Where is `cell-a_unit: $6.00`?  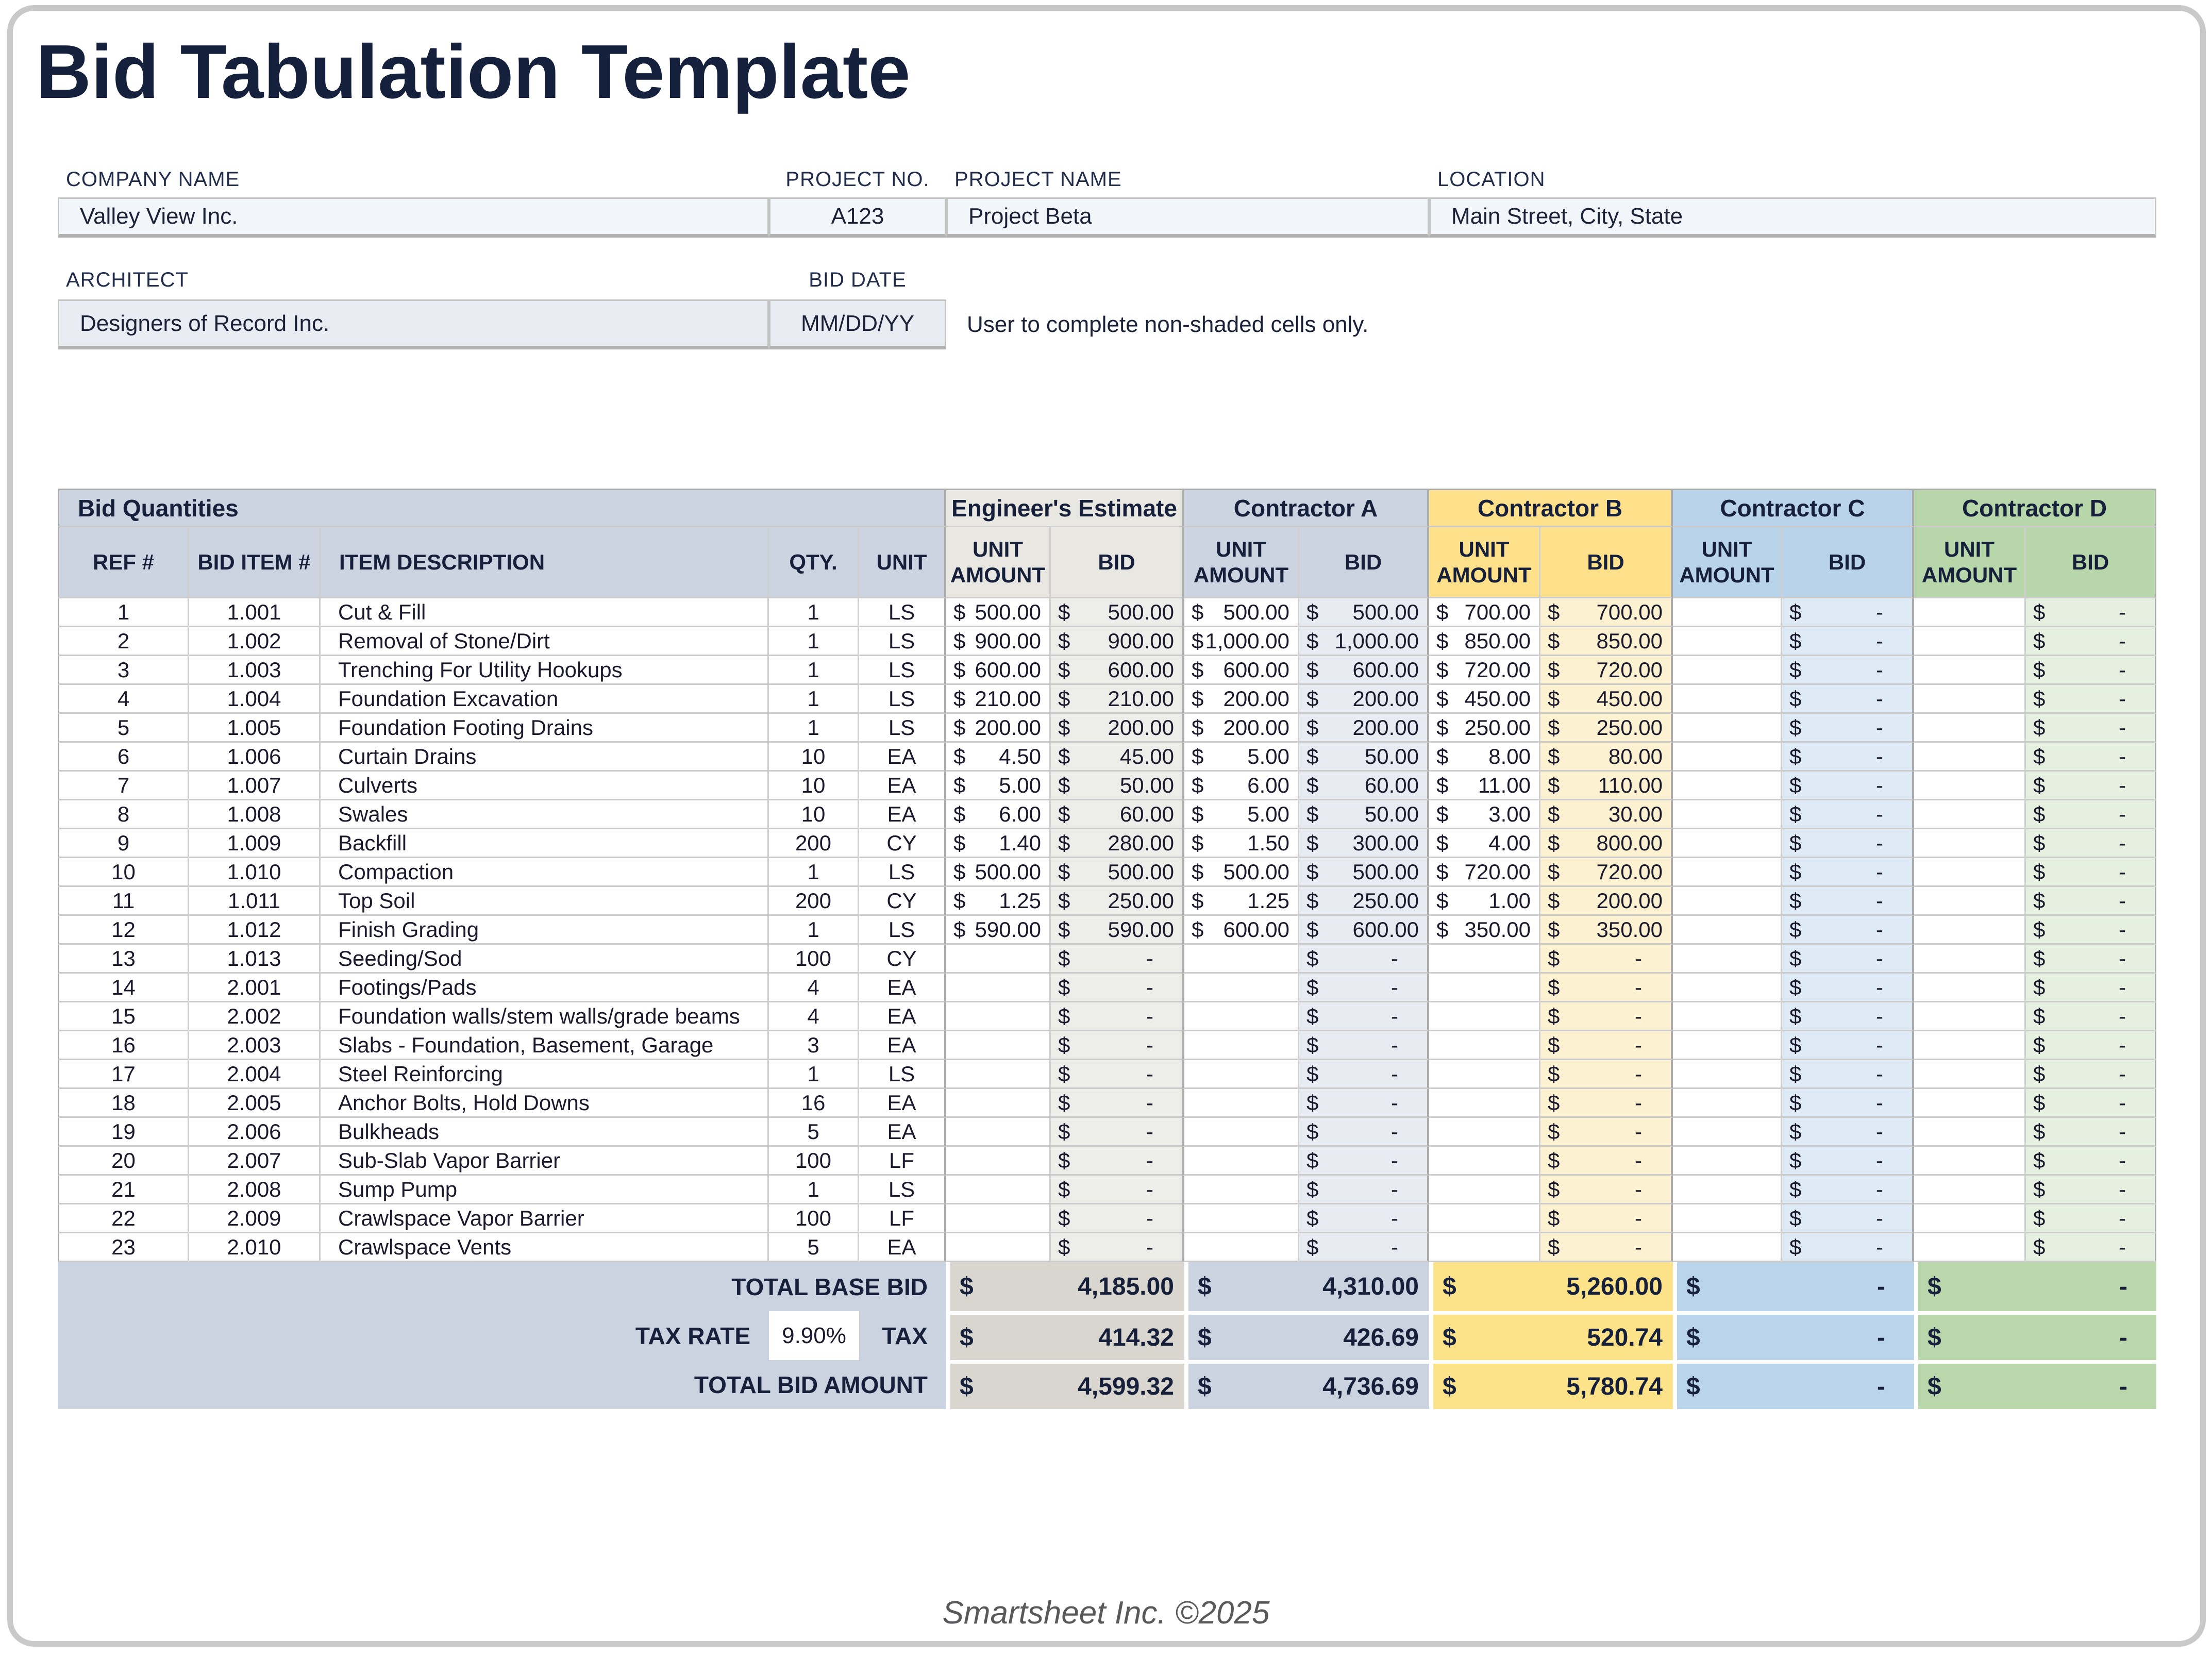 cell-a_unit: $6.00 is located at coordinates (1241, 786).